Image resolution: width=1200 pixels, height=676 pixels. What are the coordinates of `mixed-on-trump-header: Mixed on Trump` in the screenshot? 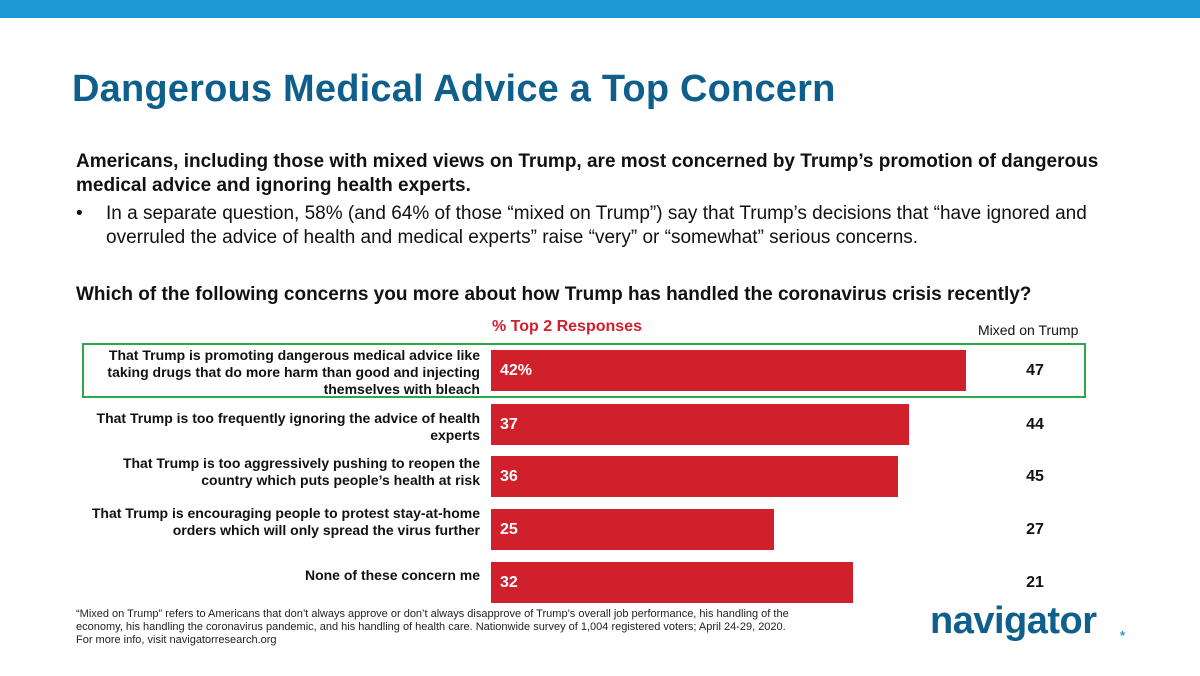 It's located at (1028, 330).